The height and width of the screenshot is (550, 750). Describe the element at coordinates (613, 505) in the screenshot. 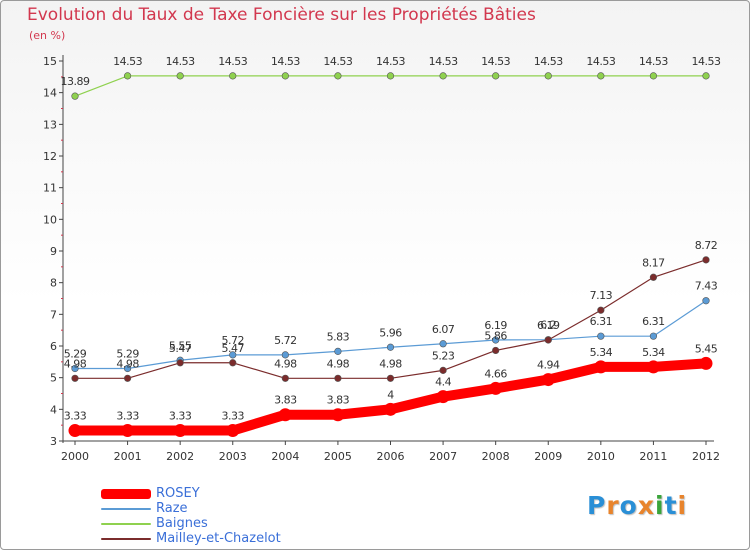

I see `logo-letter: r` at that location.